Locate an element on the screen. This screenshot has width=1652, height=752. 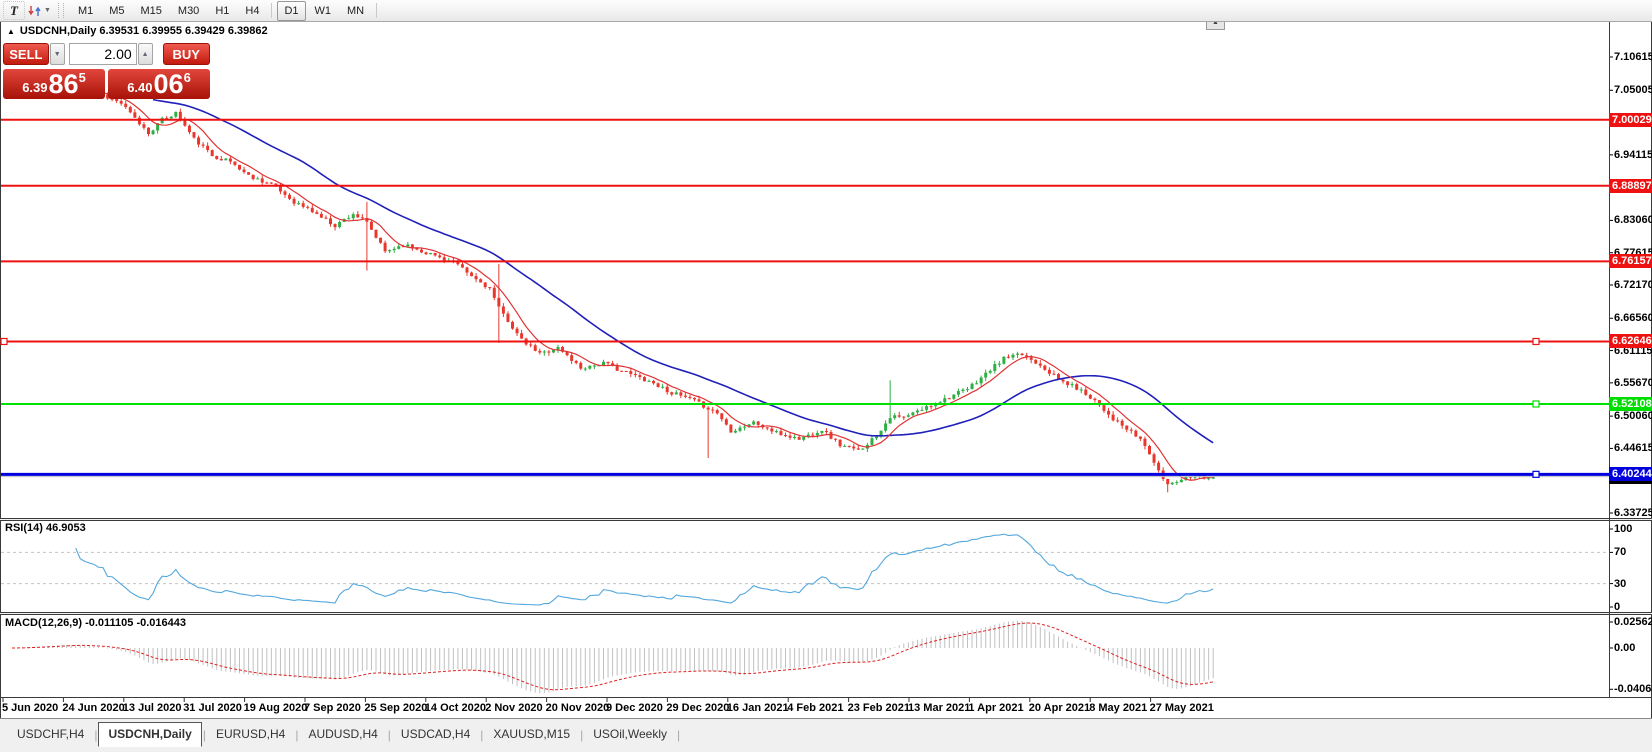
date-tick-label: 7 Sep 2020 is located at coordinates (332, 708).